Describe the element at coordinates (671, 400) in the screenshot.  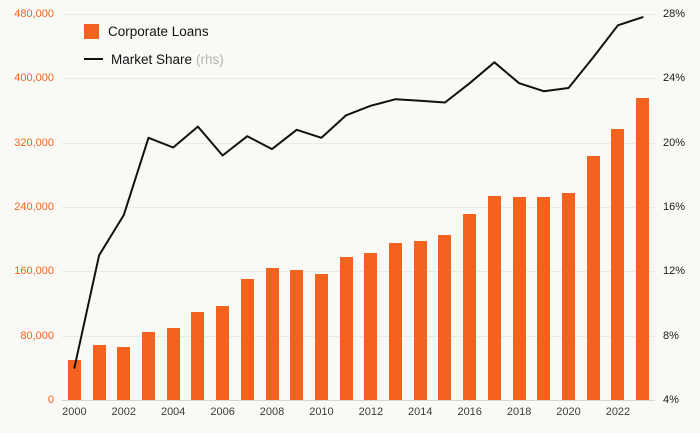
I see `y-axis-right-tick: 4%` at that location.